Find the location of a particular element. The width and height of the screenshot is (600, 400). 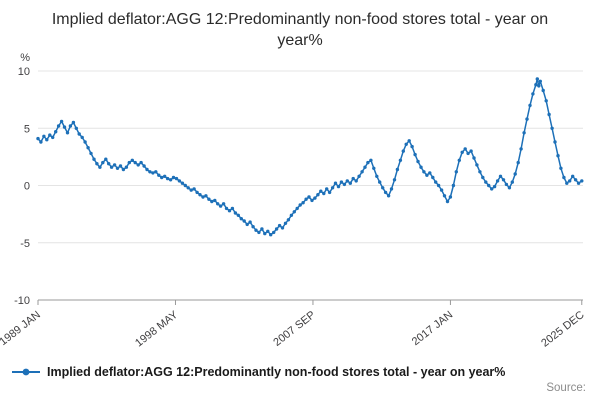

y-axis-tick-label: -5 is located at coordinates (25, 244).